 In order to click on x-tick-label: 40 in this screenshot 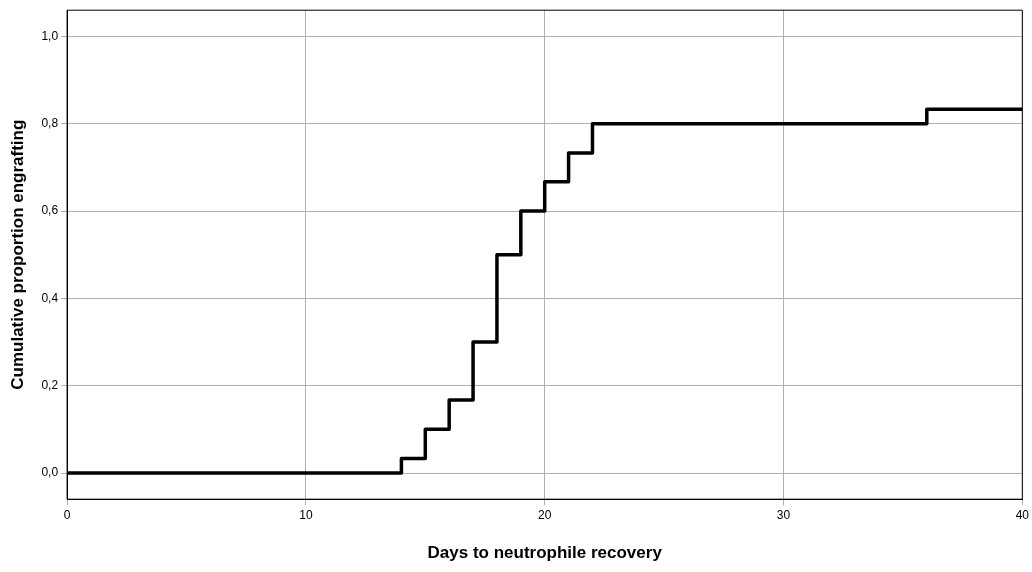, I will do `click(1022, 514)`.